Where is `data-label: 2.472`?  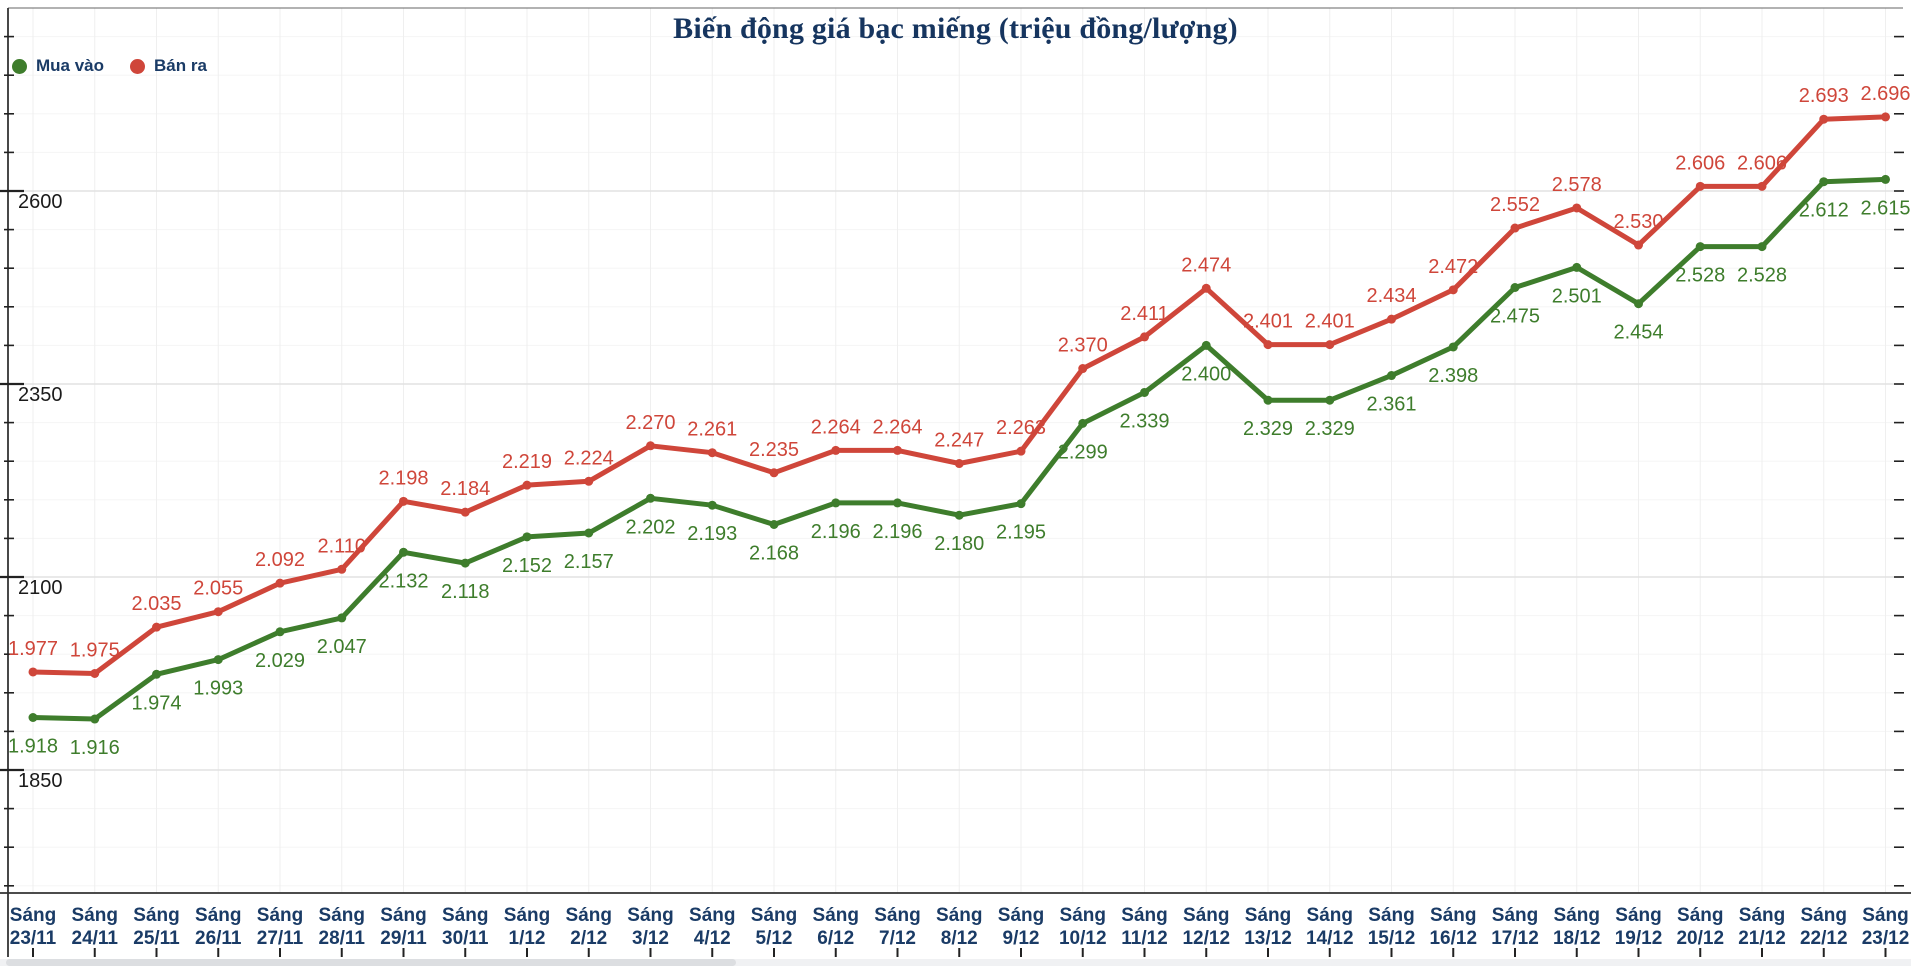
data-label: 2.472 is located at coordinates (1453, 267).